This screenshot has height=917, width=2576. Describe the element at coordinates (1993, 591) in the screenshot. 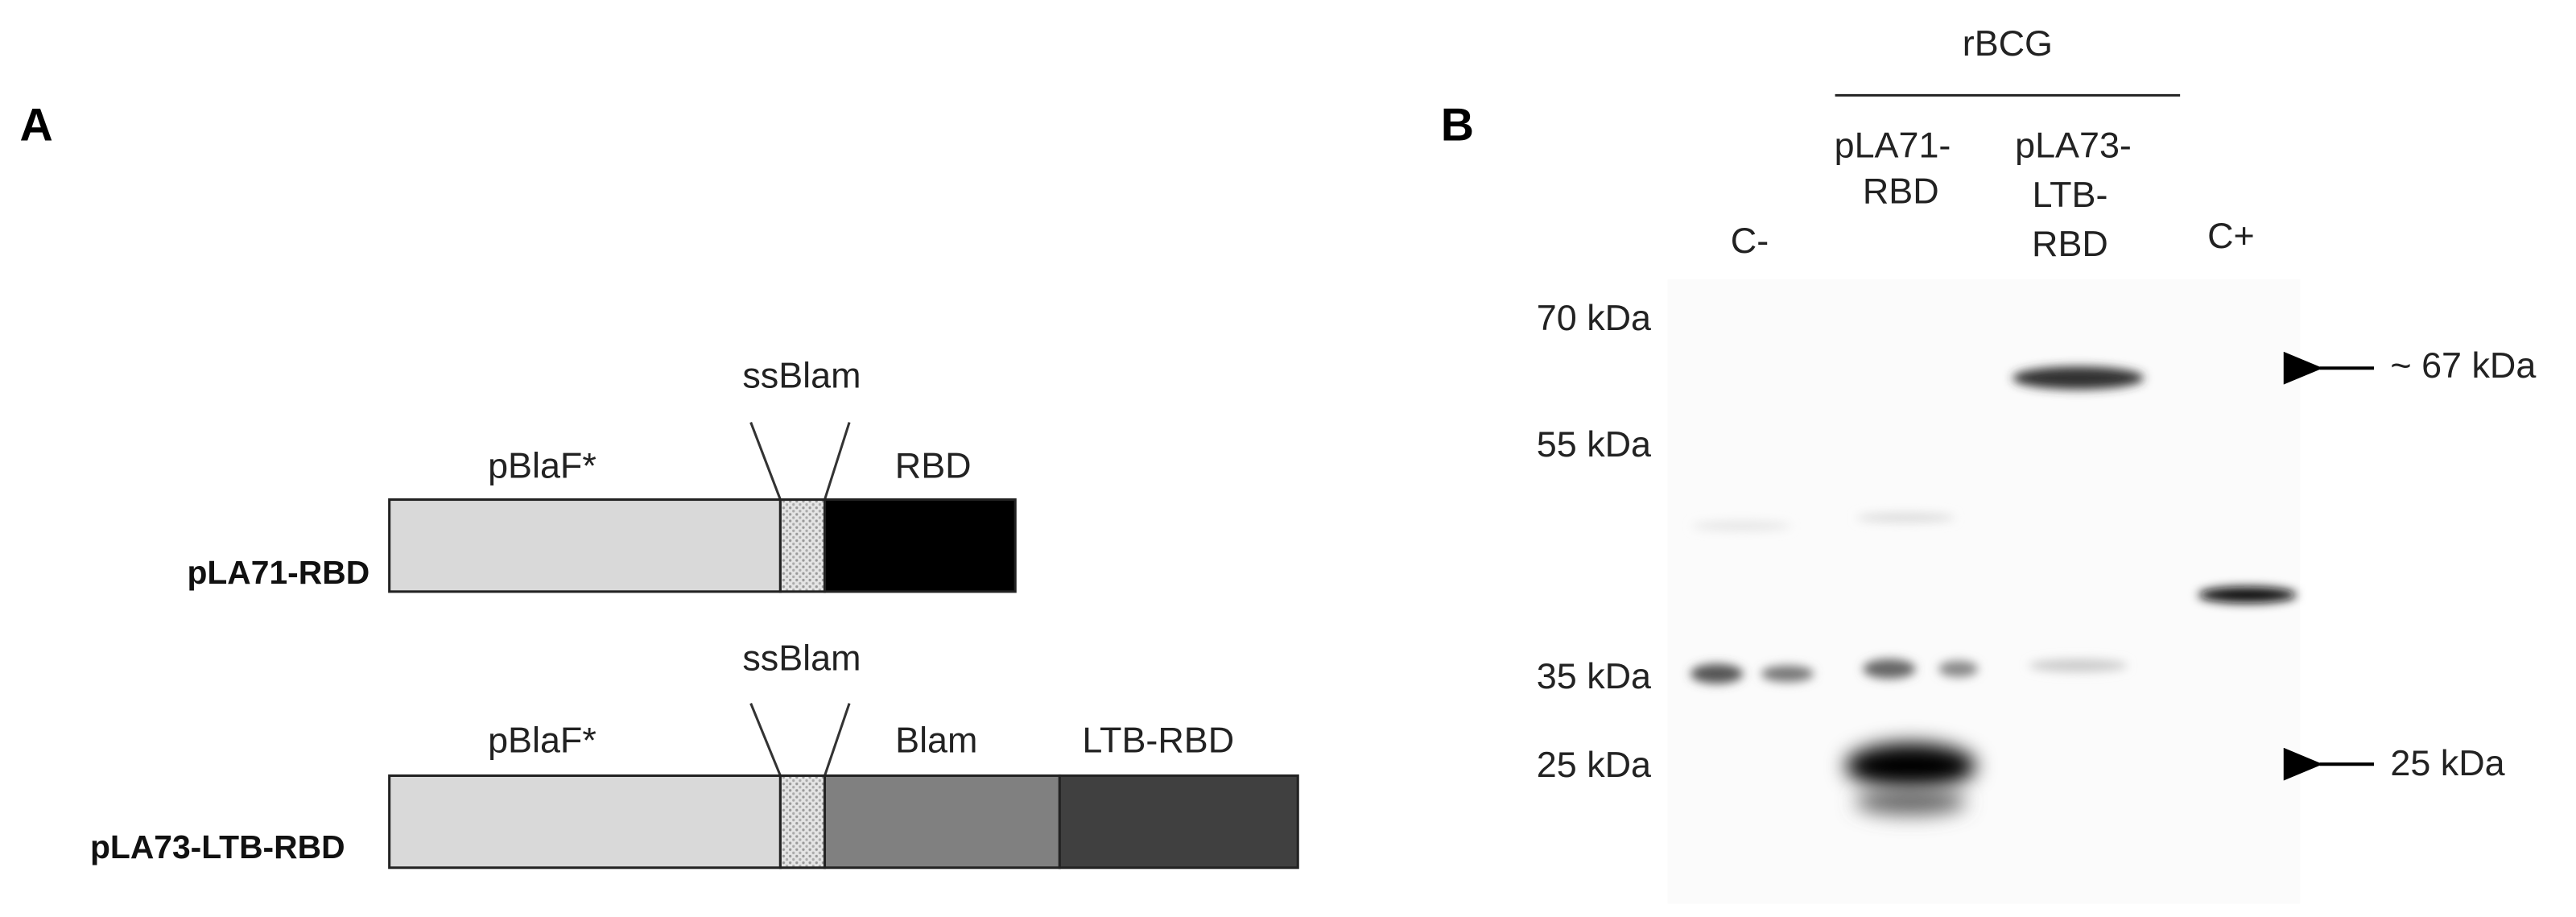

I see `blot-bands` at that location.